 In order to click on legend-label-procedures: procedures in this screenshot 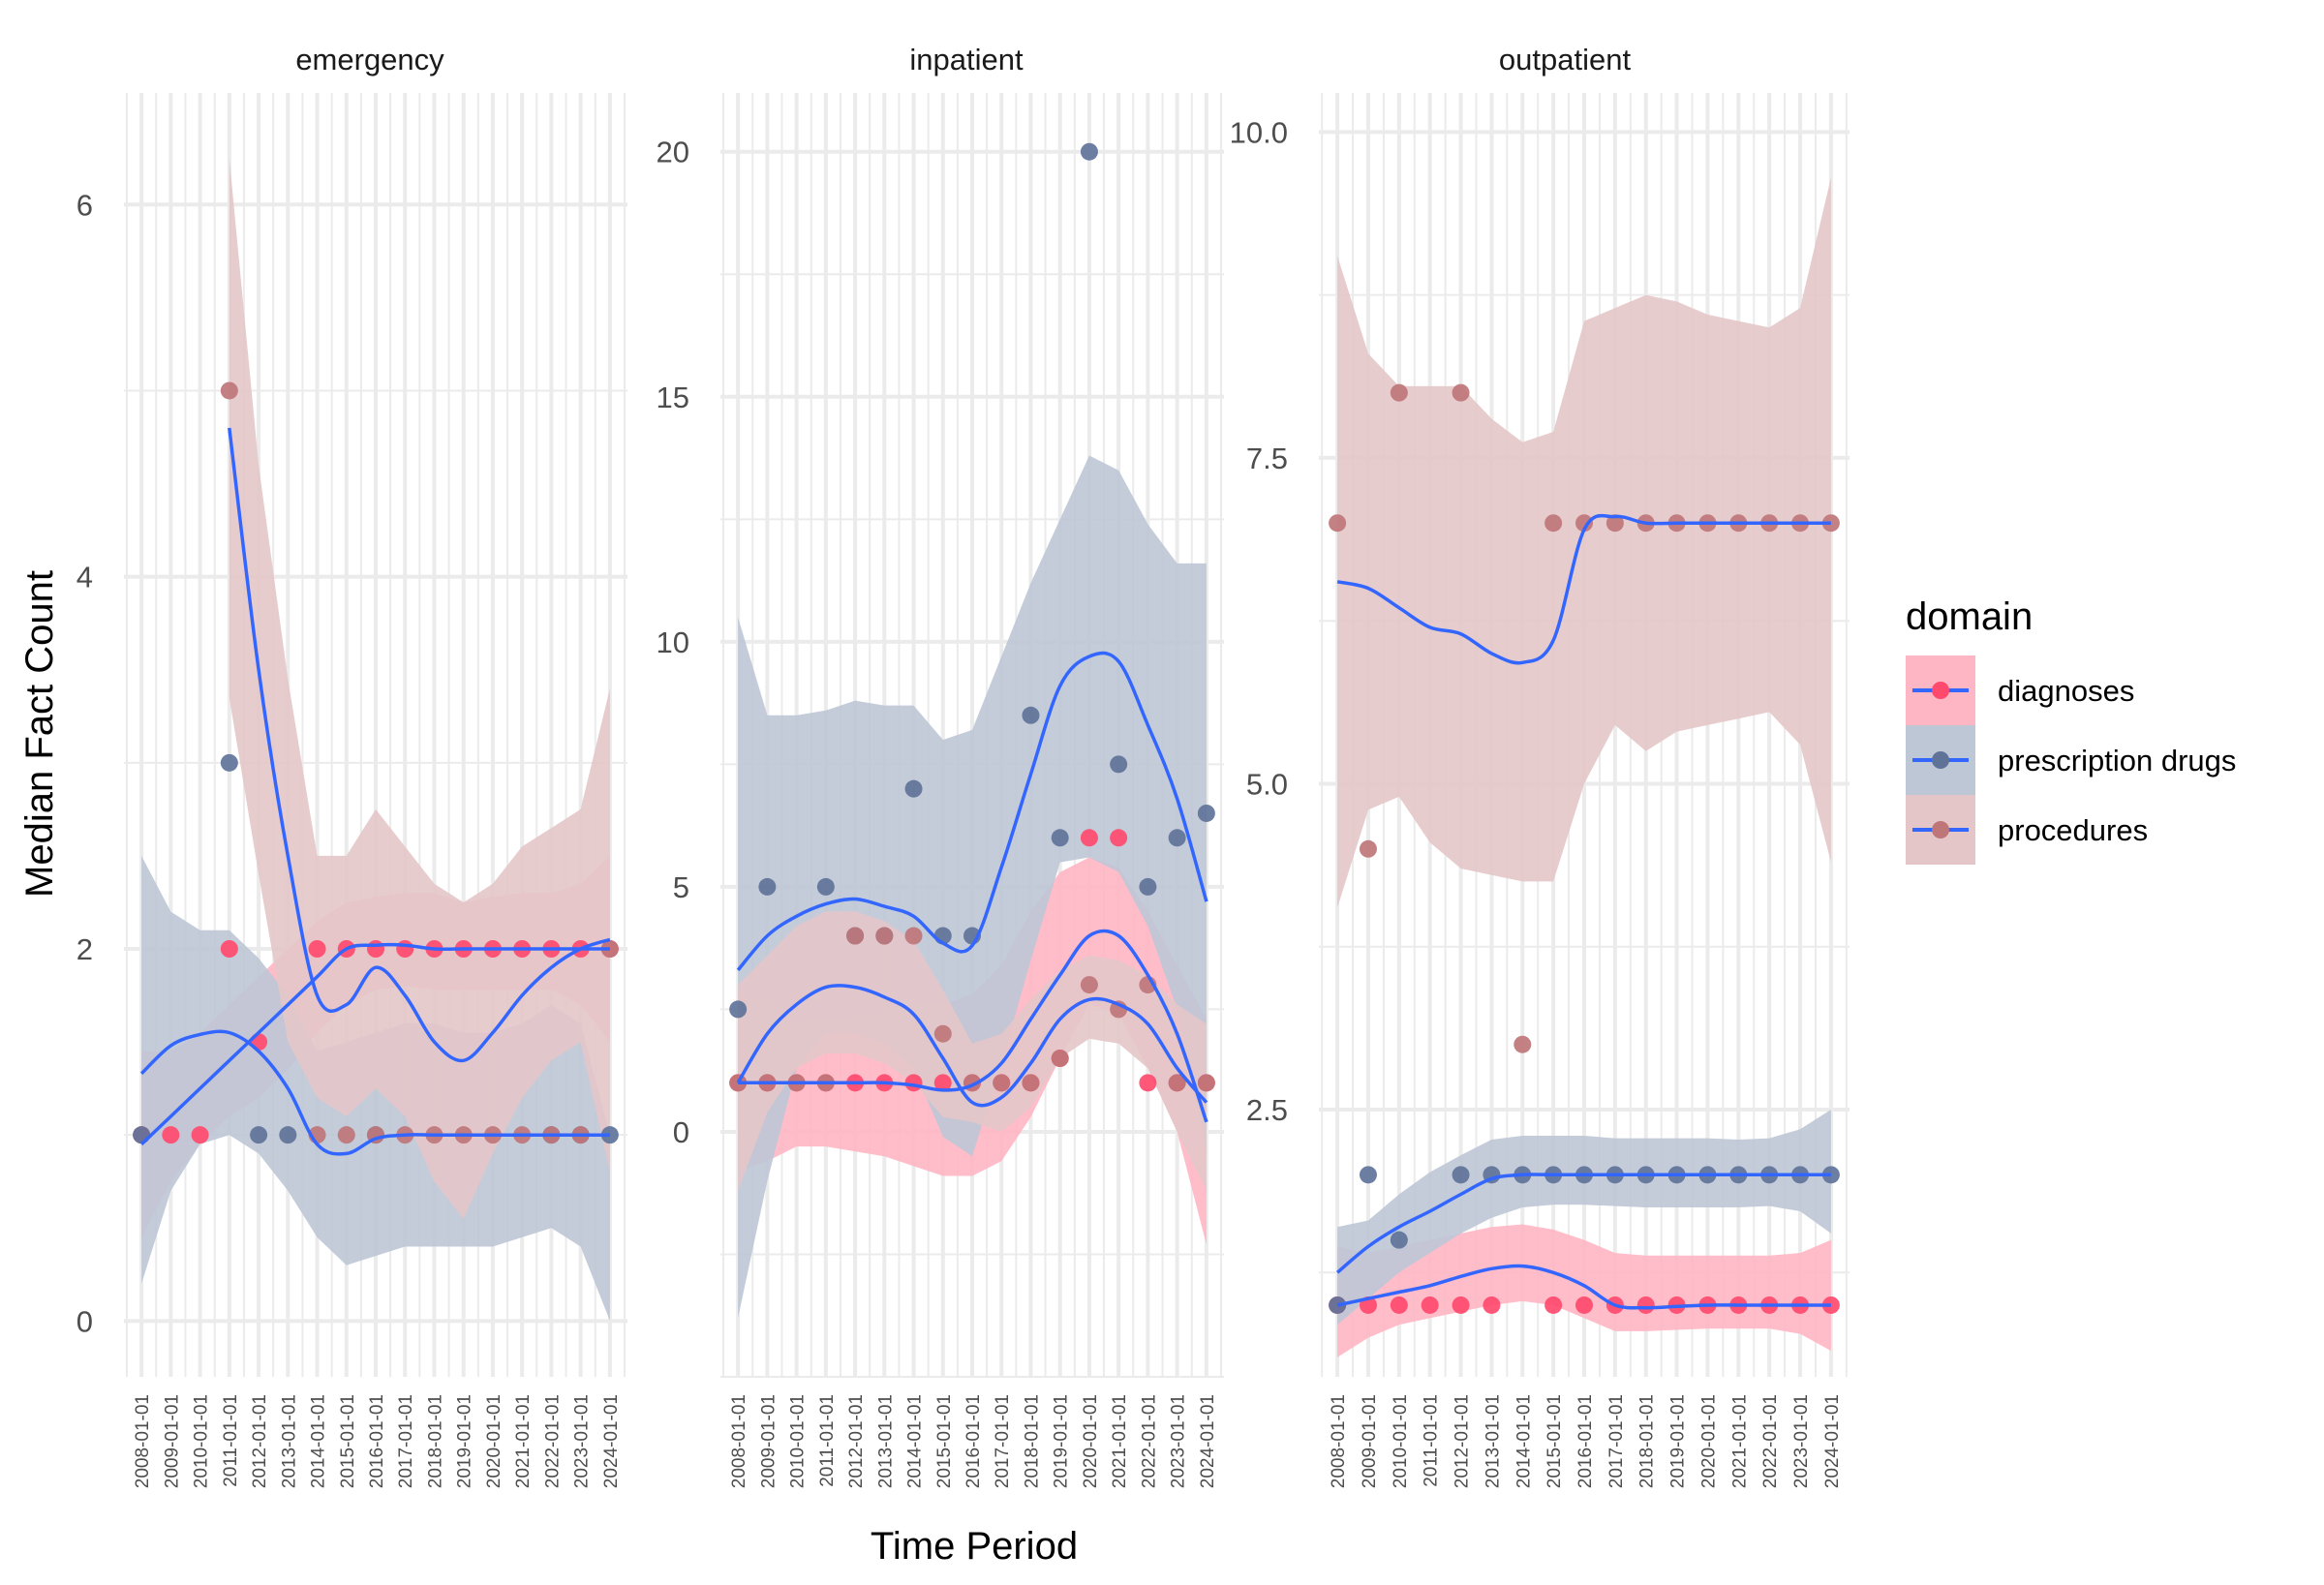, I will do `click(2073, 830)`.